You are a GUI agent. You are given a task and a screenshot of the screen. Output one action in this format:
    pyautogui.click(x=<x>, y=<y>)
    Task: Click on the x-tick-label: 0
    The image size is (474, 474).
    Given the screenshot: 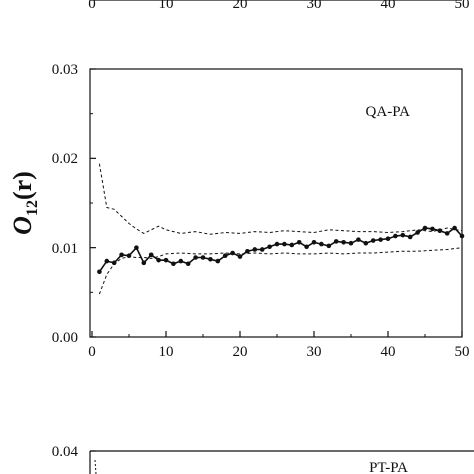 What is the action you would take?
    pyautogui.click(x=92, y=352)
    